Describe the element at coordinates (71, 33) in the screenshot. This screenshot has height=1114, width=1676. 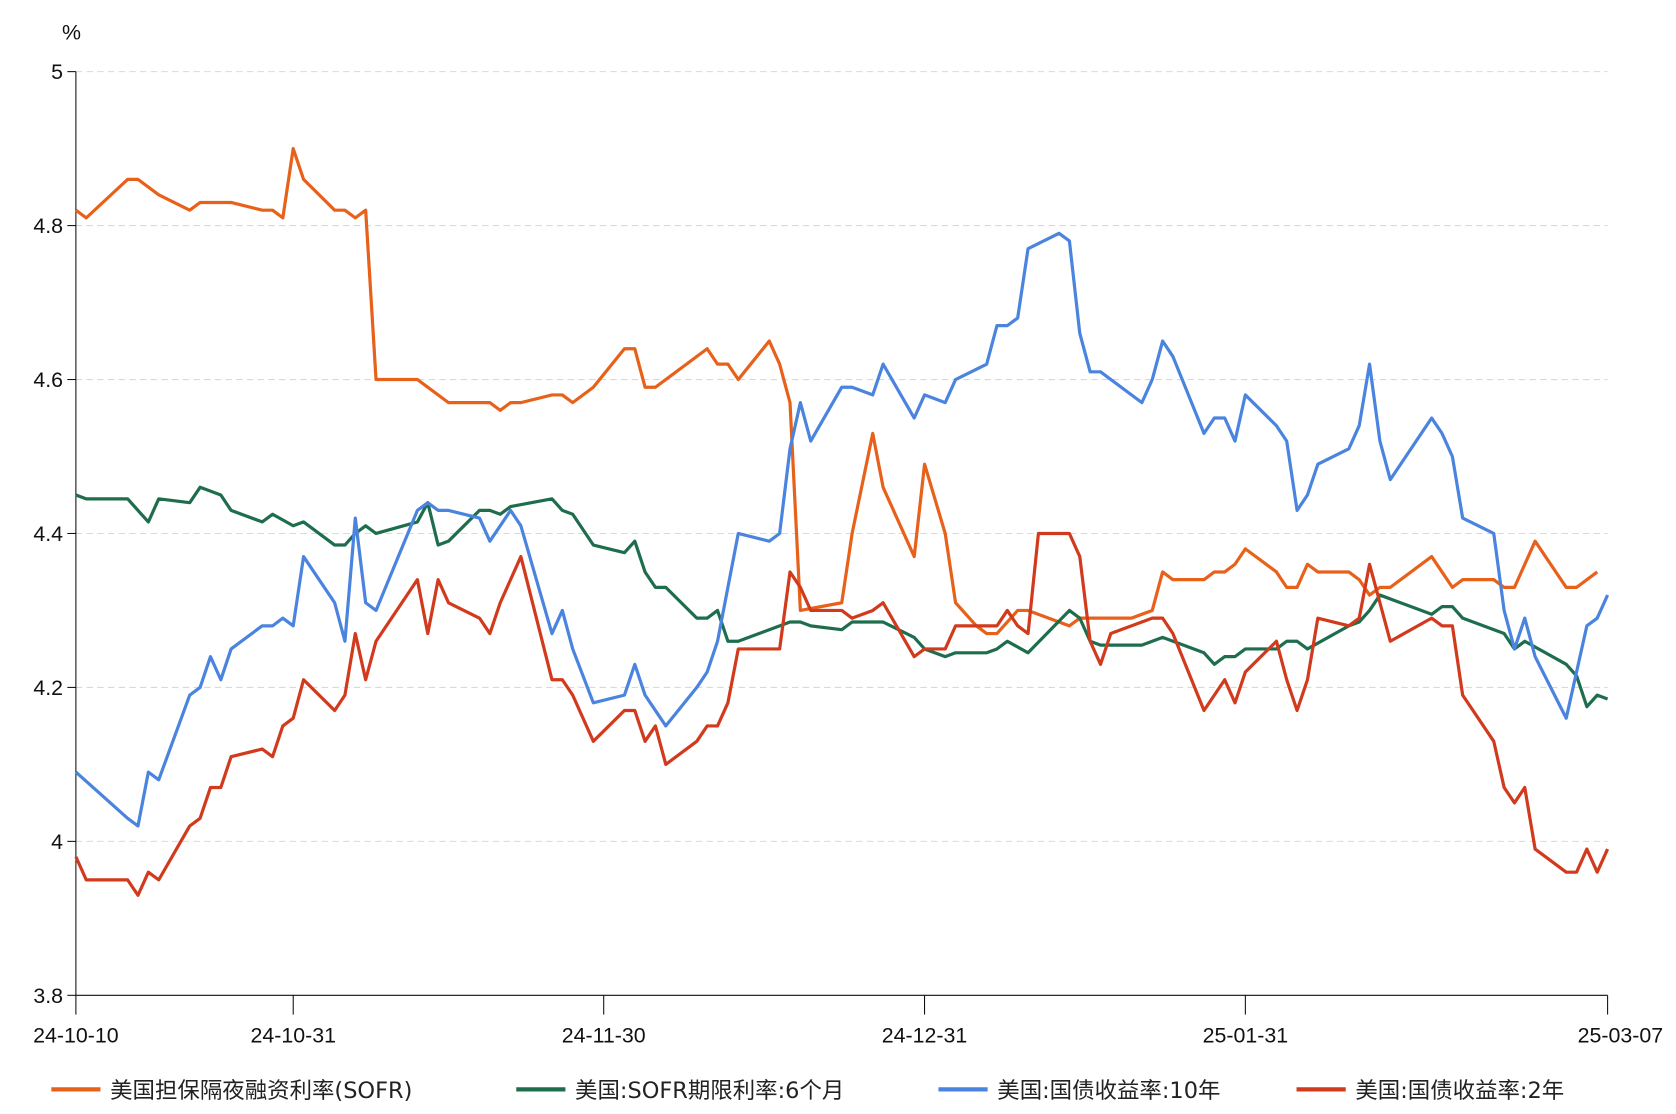
I see `y-axis-unit-label: %` at that location.